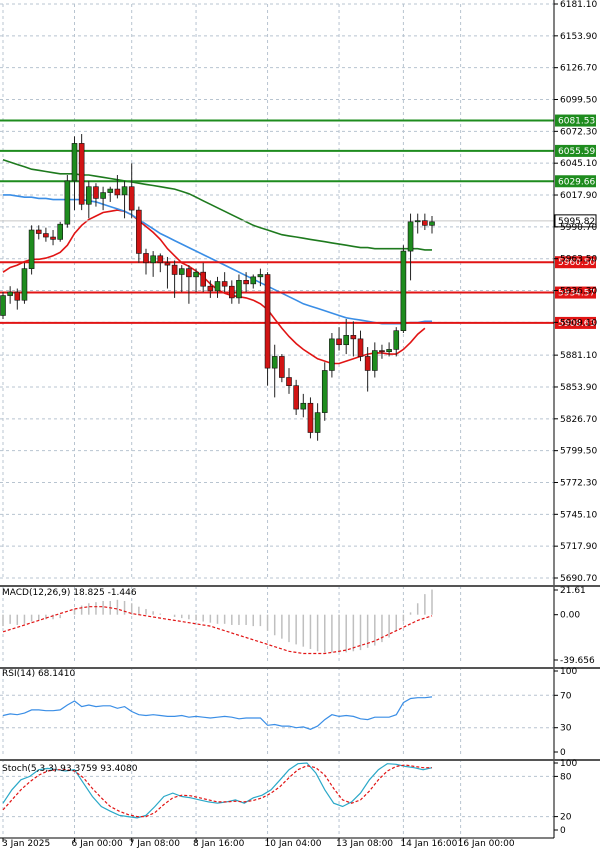  Describe the element at coordinates (578, 515) in the screenshot. I see `price-tick-label: 5745.10` at that location.